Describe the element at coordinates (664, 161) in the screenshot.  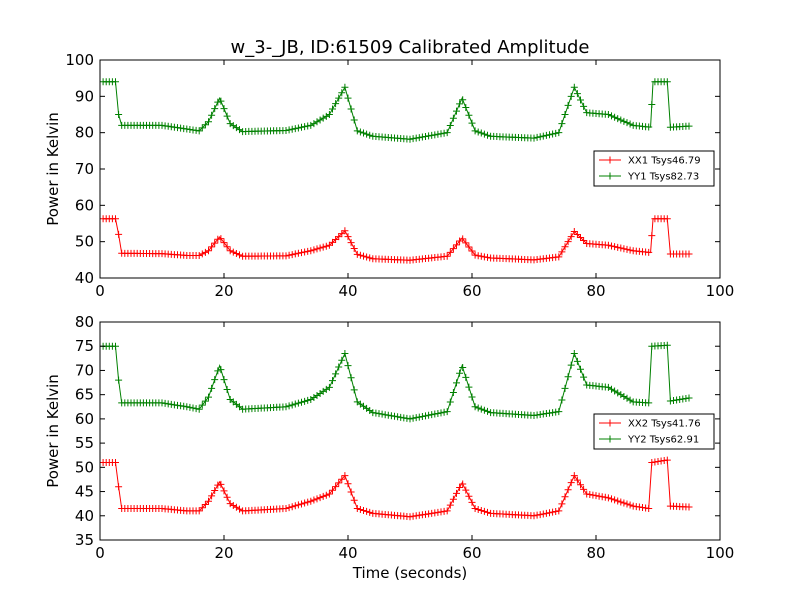
I see `legend-label: XX1 Tsys46.79` at that location.